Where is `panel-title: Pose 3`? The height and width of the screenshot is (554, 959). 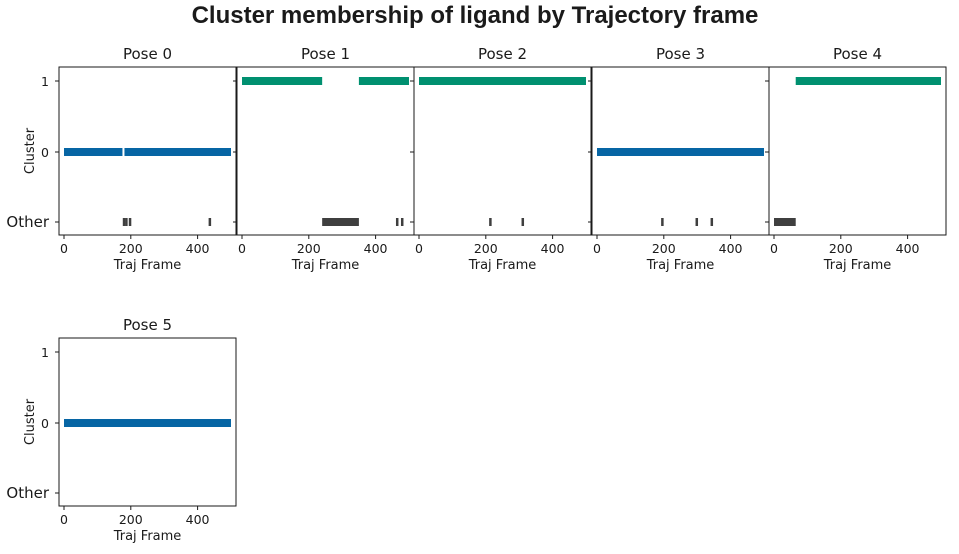
panel-title: Pose 3 is located at coordinates (680, 54).